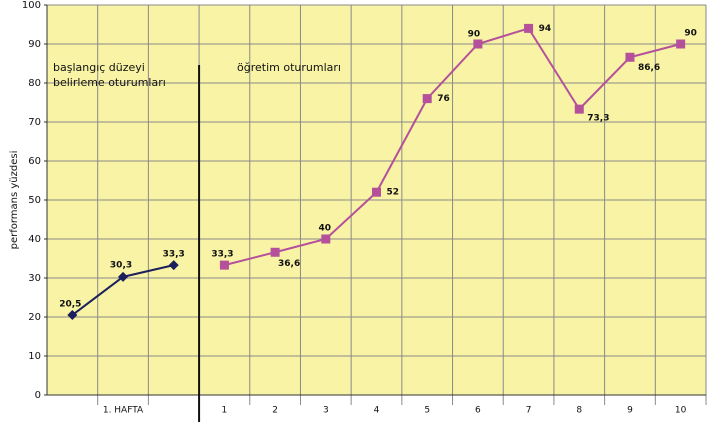 This screenshot has width=710, height=422. What do you see at coordinates (34, 44) in the screenshot?
I see `y-tick-label: 90` at bounding box center [34, 44].